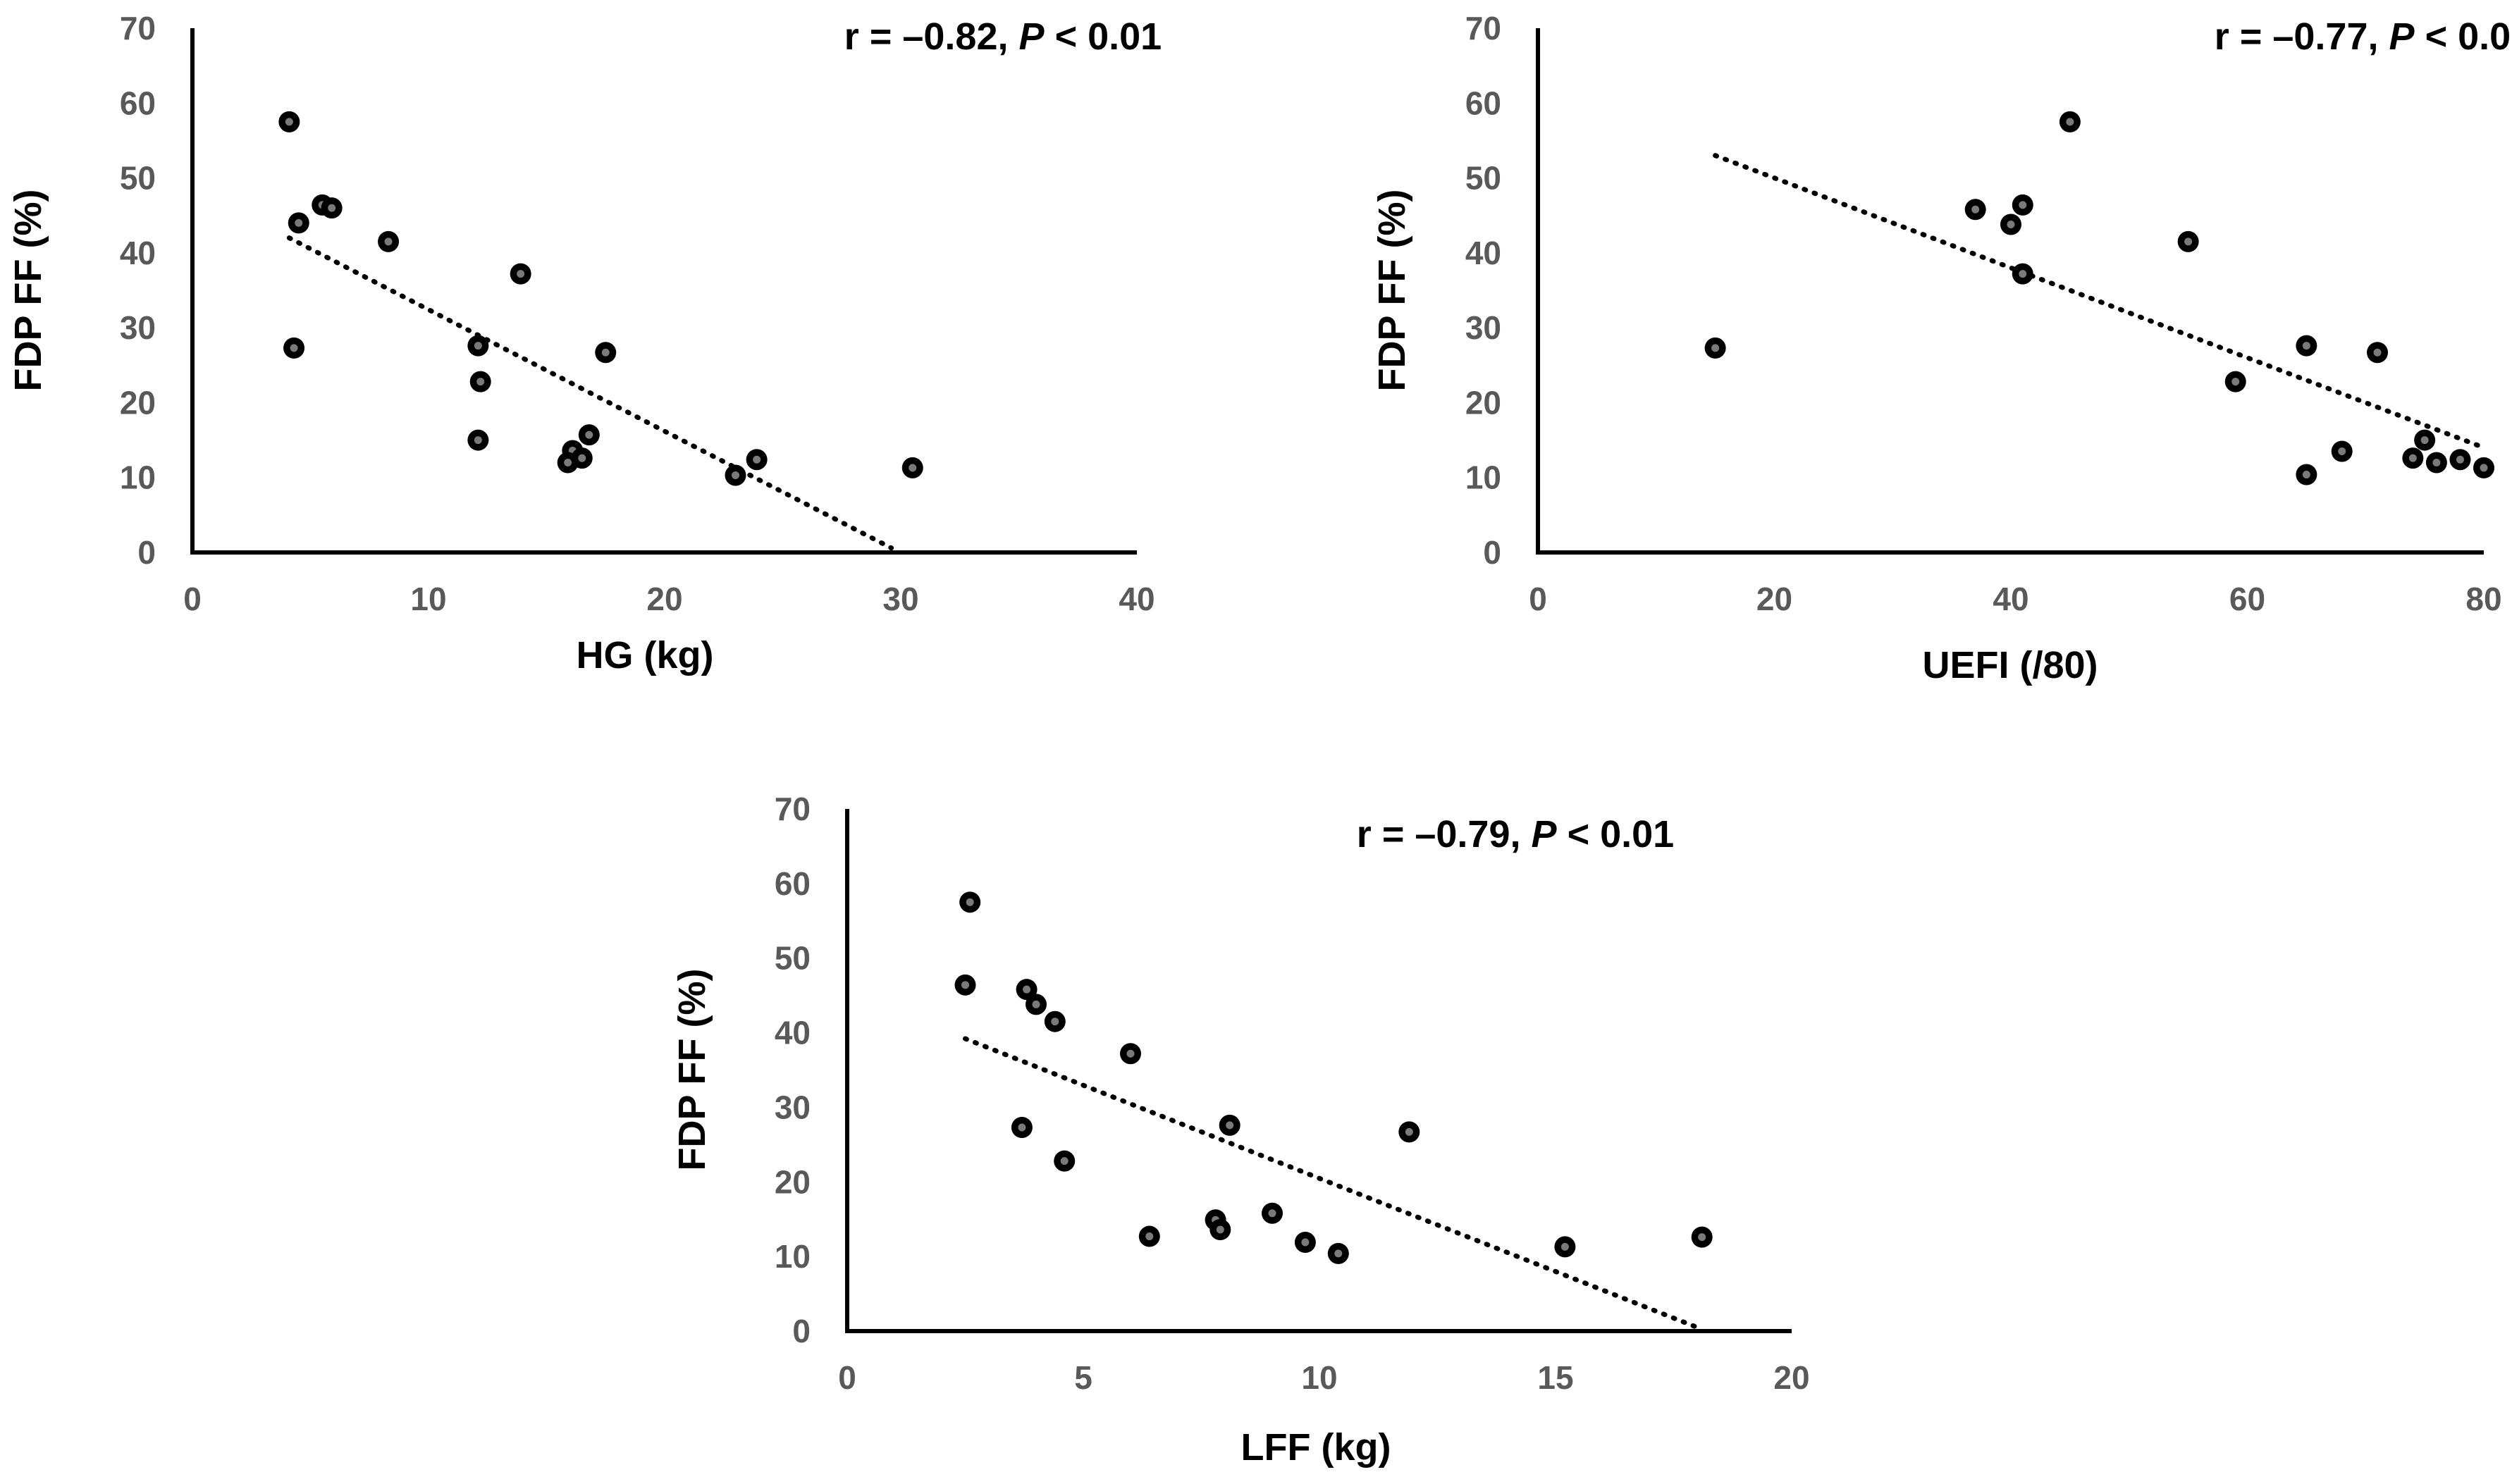  What do you see at coordinates (138, 253) in the screenshot?
I see `y-tick-label: 40` at bounding box center [138, 253].